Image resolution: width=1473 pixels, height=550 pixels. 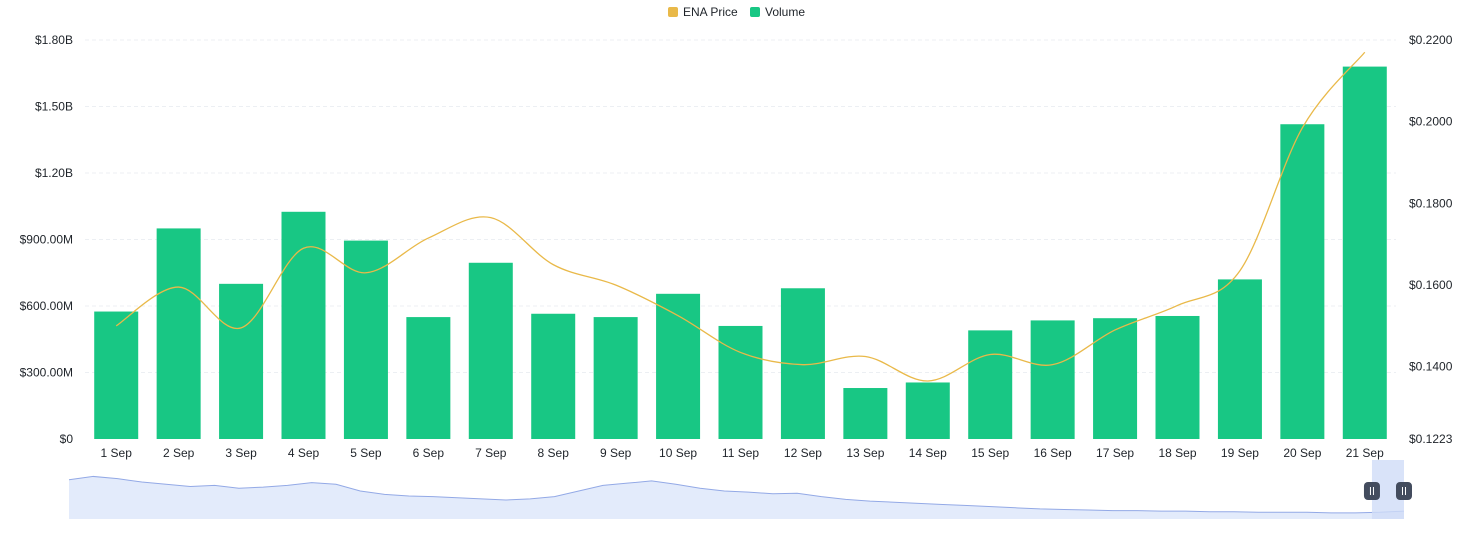 What do you see at coordinates (736, 494) in the screenshot?
I see `navigator-line` at bounding box center [736, 494].